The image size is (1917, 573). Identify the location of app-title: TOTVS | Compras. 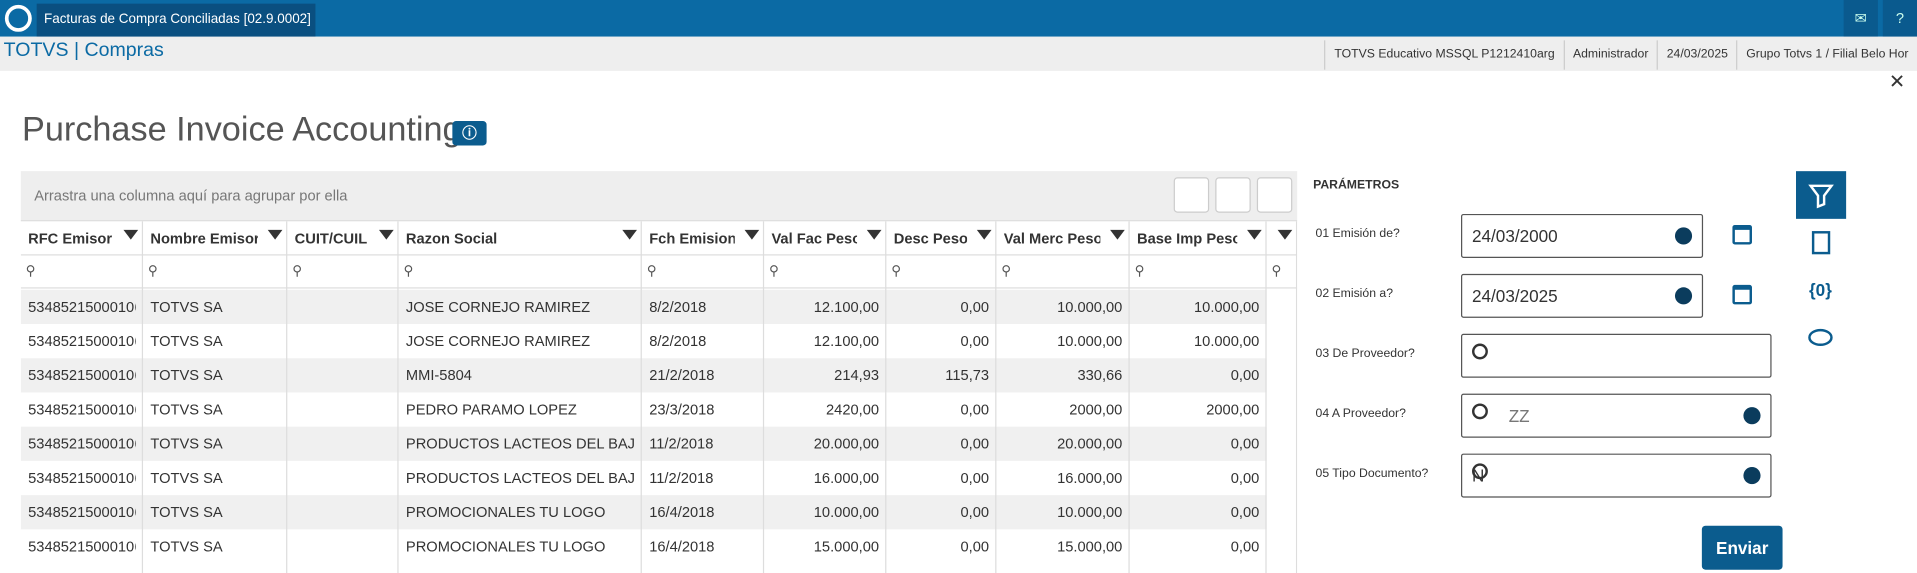
(83, 51).